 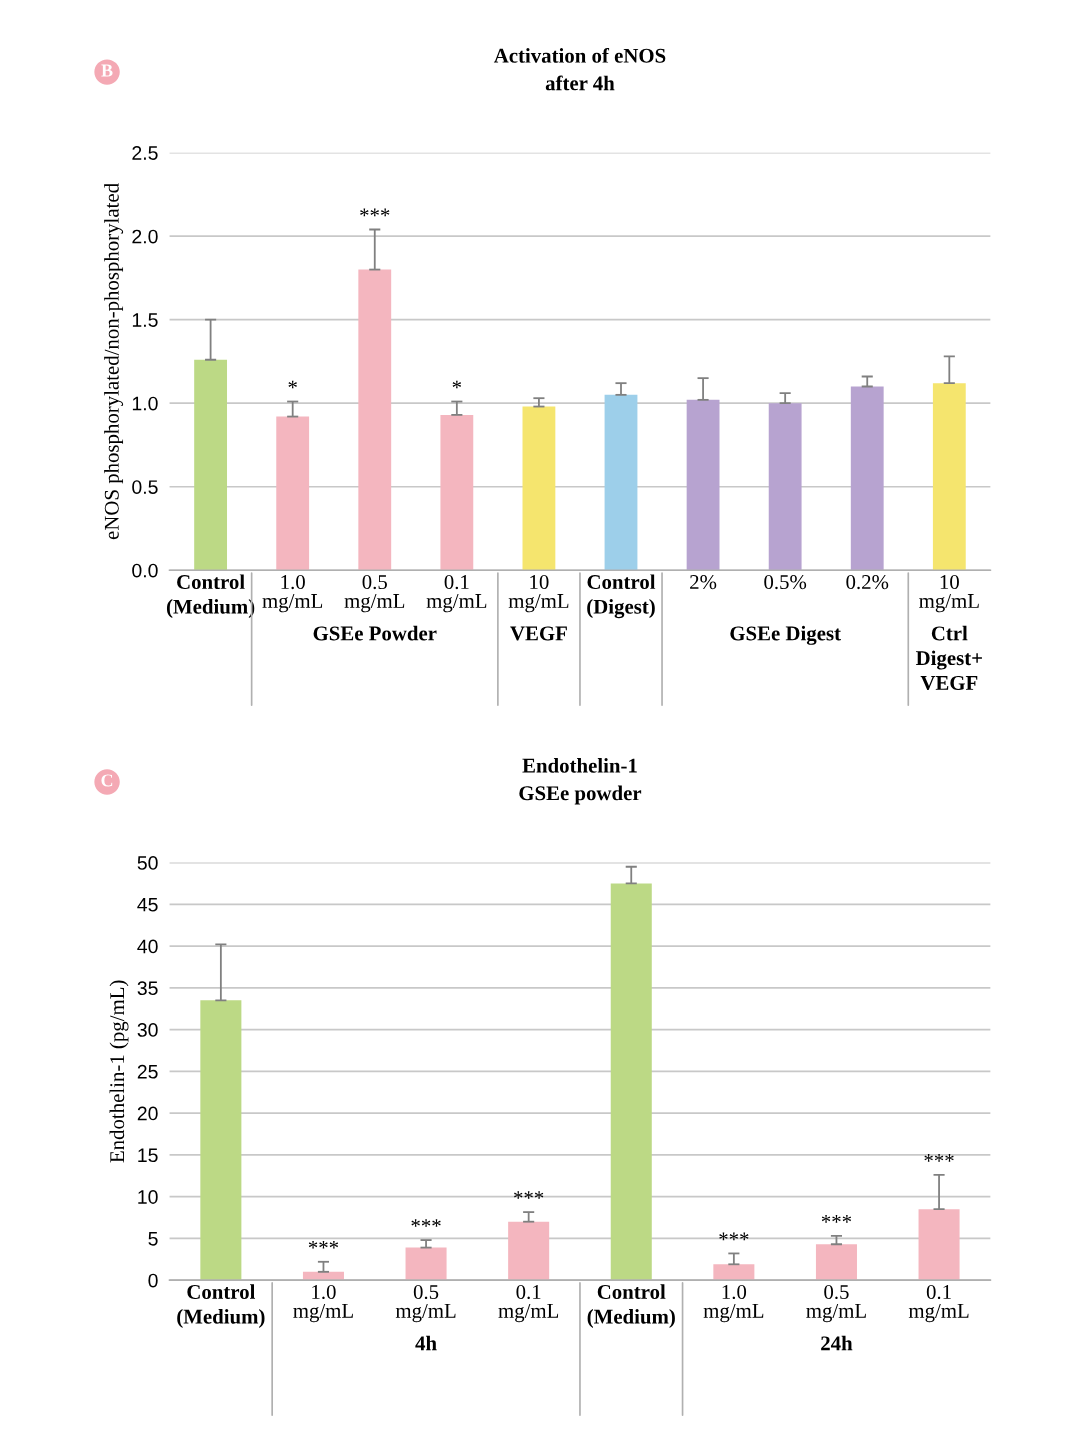 What do you see at coordinates (426, 1343) in the screenshot?
I see `text: 4h` at bounding box center [426, 1343].